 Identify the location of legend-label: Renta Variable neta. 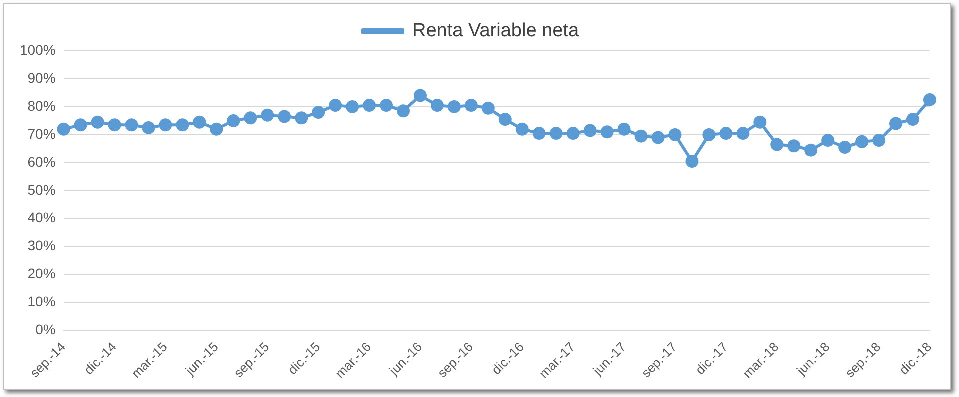
(496, 31).